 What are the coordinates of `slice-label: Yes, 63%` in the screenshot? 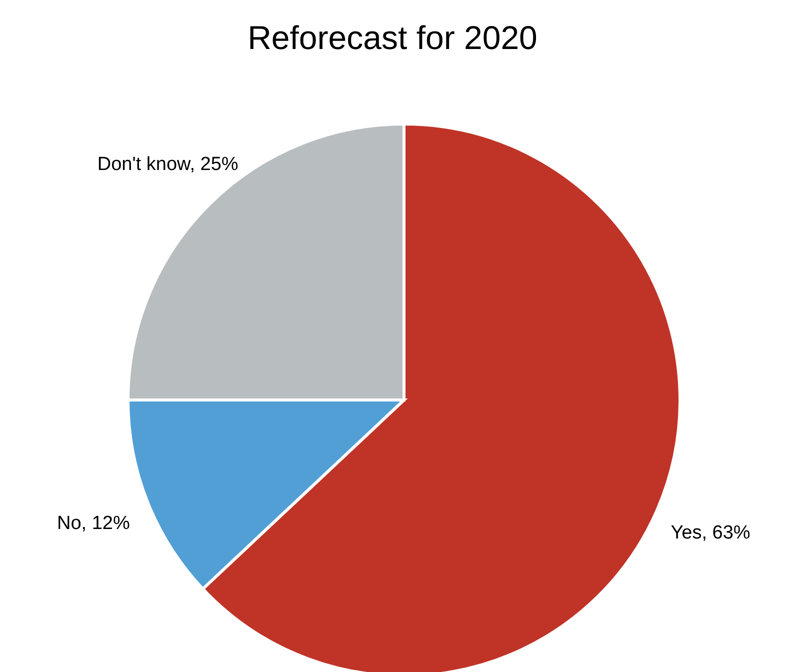 It's located at (710, 533).